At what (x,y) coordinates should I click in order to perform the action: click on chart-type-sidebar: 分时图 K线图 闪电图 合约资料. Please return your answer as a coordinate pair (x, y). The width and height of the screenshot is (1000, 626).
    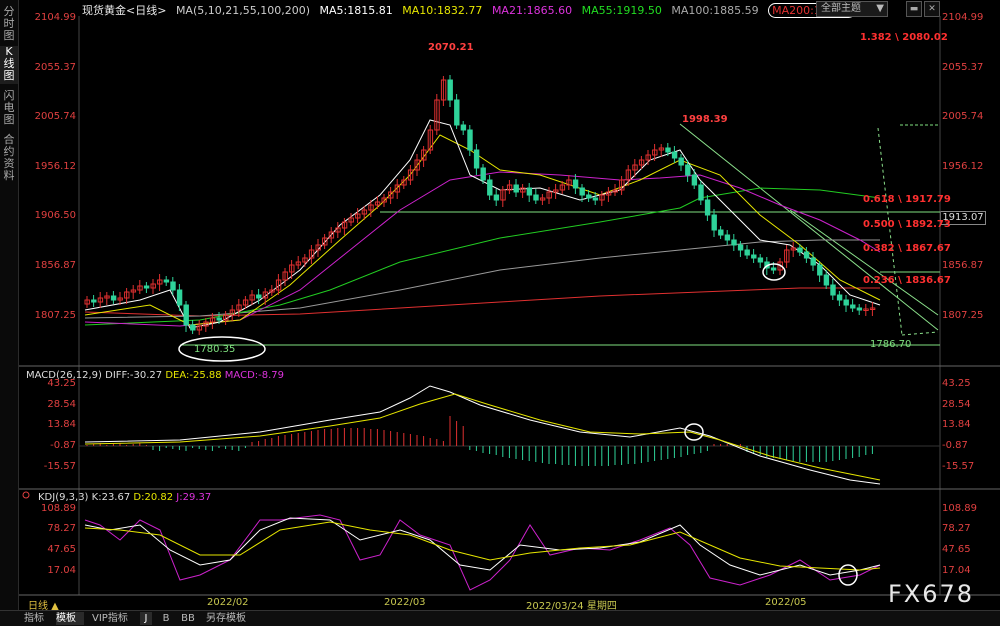
    Looking at the image, I should click on (9, 305).